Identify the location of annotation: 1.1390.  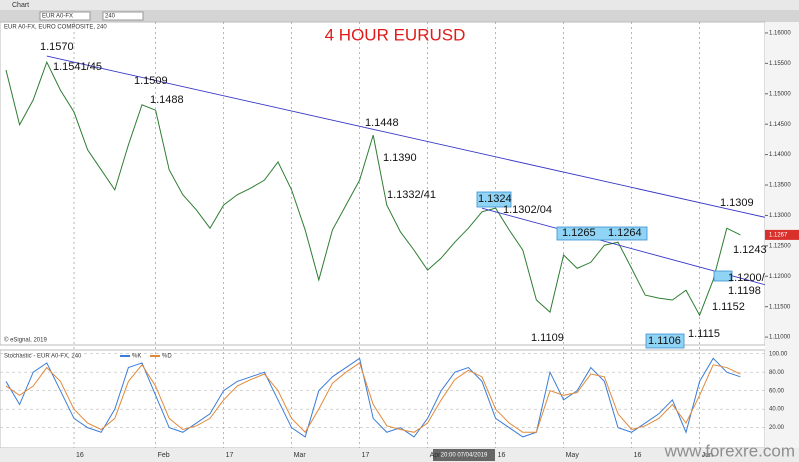
(400, 158).